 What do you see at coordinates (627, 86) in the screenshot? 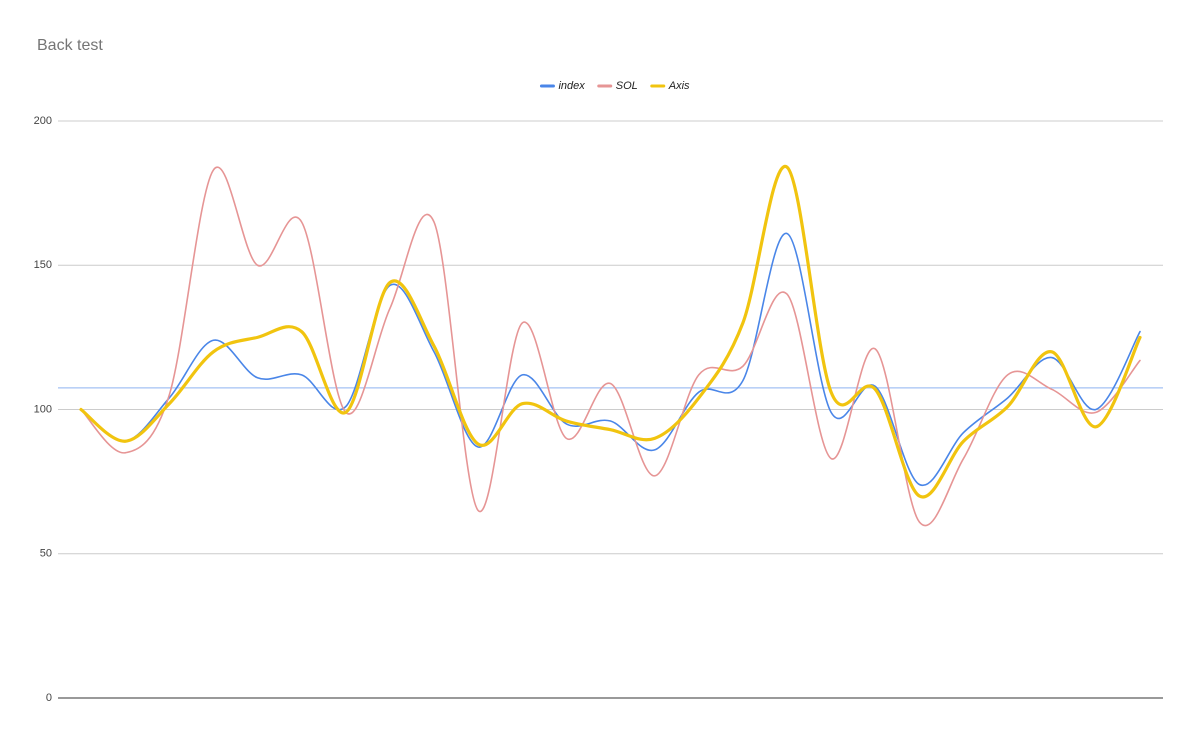
I see `legend-label: SOL` at bounding box center [627, 86].